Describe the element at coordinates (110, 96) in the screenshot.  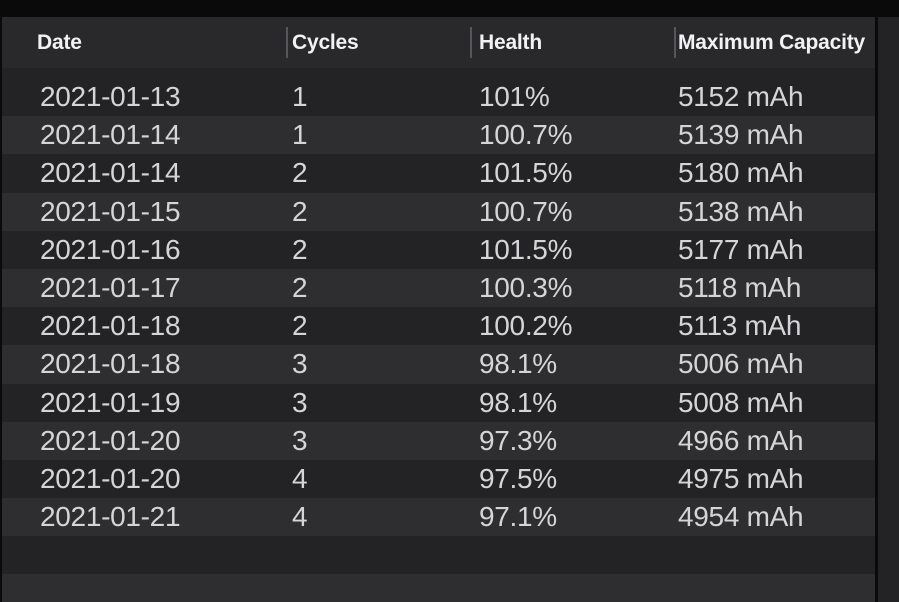
I see `cell-date: 2021-01-13` at that location.